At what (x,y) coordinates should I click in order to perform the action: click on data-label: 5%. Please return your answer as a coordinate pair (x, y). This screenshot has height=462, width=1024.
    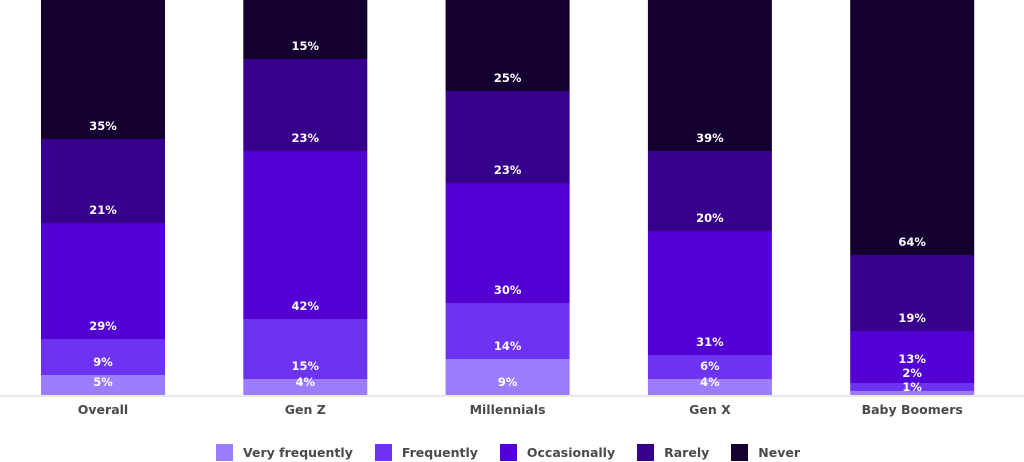
    Looking at the image, I should click on (103, 382).